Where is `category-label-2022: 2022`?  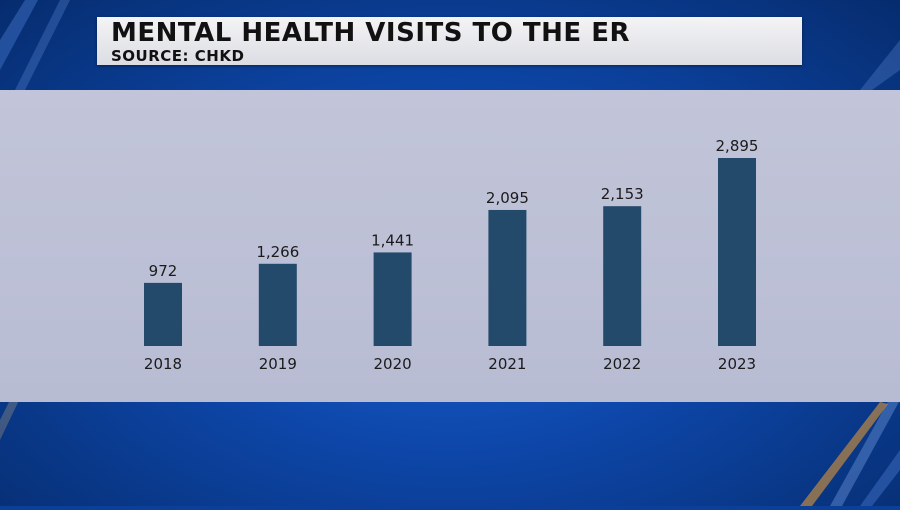 category-label-2022: 2022 is located at coordinates (622, 364).